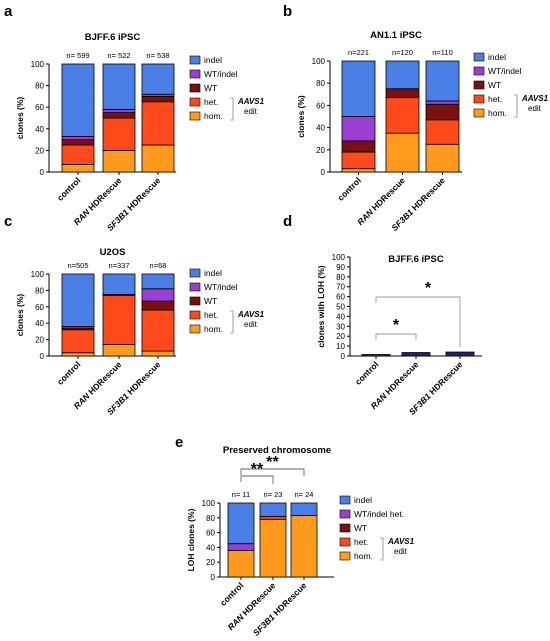  Describe the element at coordinates (273, 494) in the screenshot. I see `n-label: n= 23` at that location.